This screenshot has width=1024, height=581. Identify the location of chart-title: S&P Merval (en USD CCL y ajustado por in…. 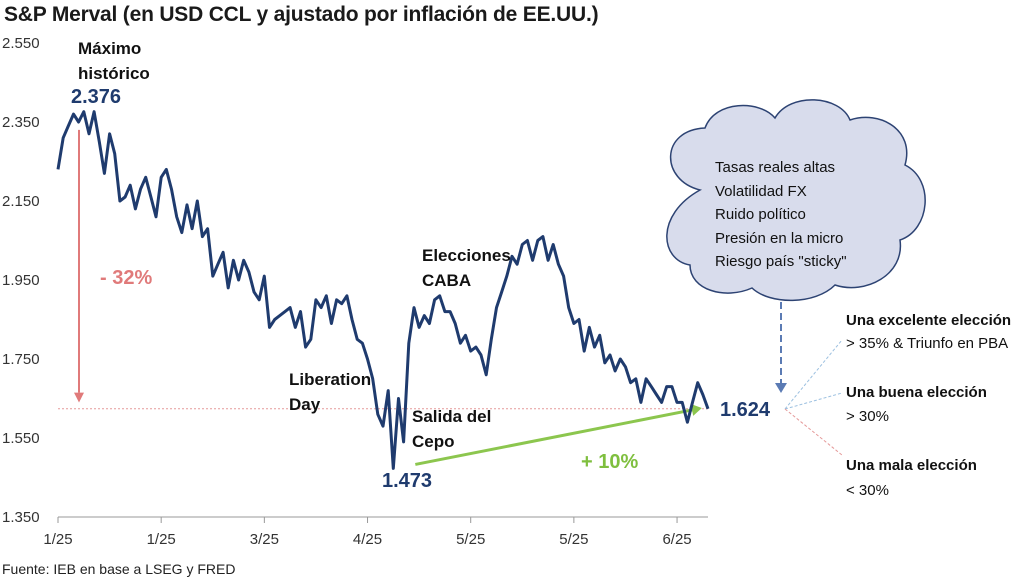
(301, 14).